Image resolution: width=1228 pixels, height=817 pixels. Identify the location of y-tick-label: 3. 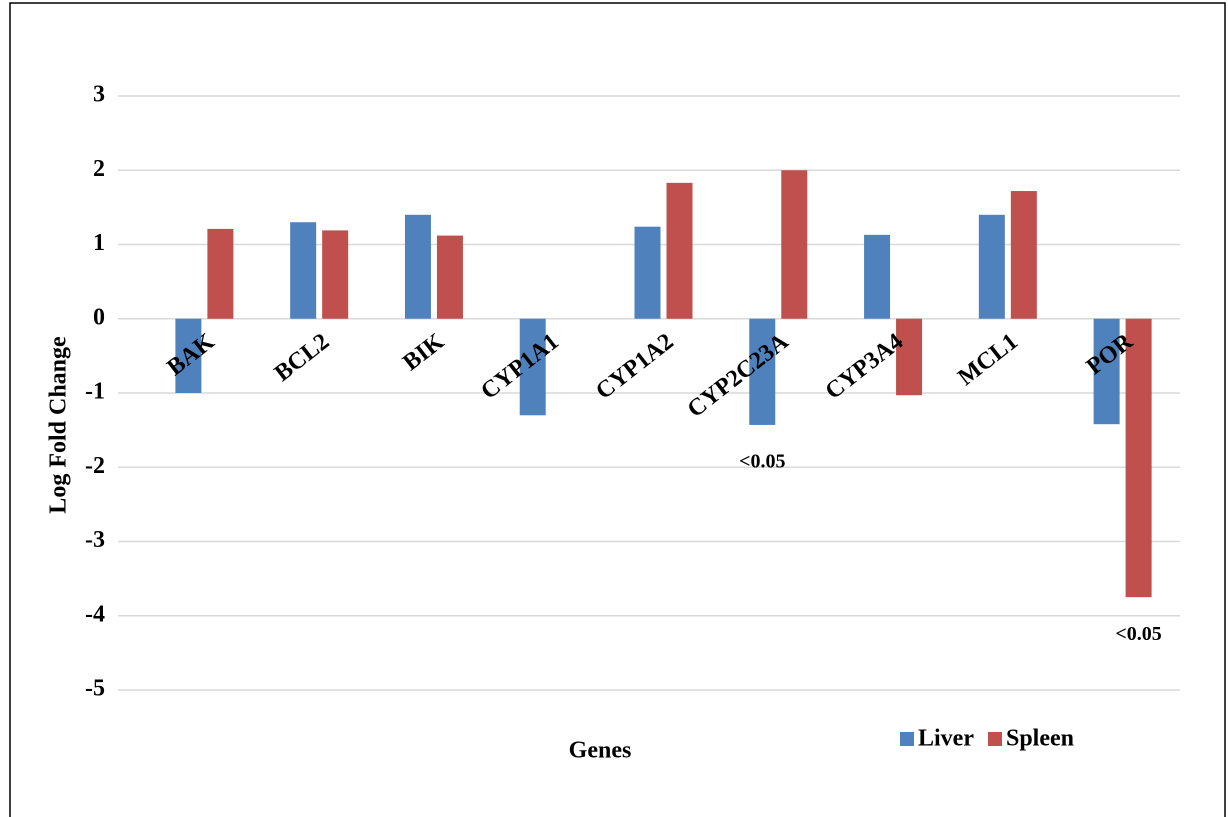
(99, 95).